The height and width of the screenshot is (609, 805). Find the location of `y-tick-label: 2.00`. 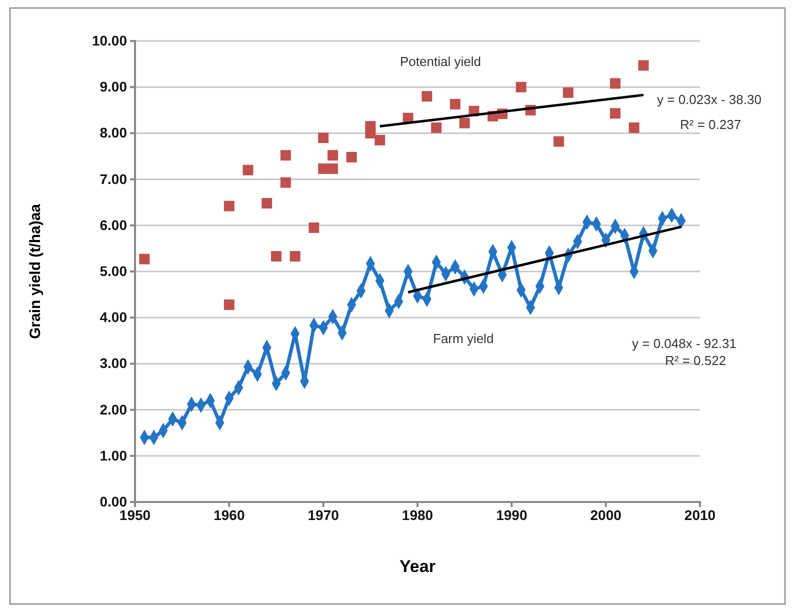

y-tick-label: 2.00 is located at coordinates (114, 409).